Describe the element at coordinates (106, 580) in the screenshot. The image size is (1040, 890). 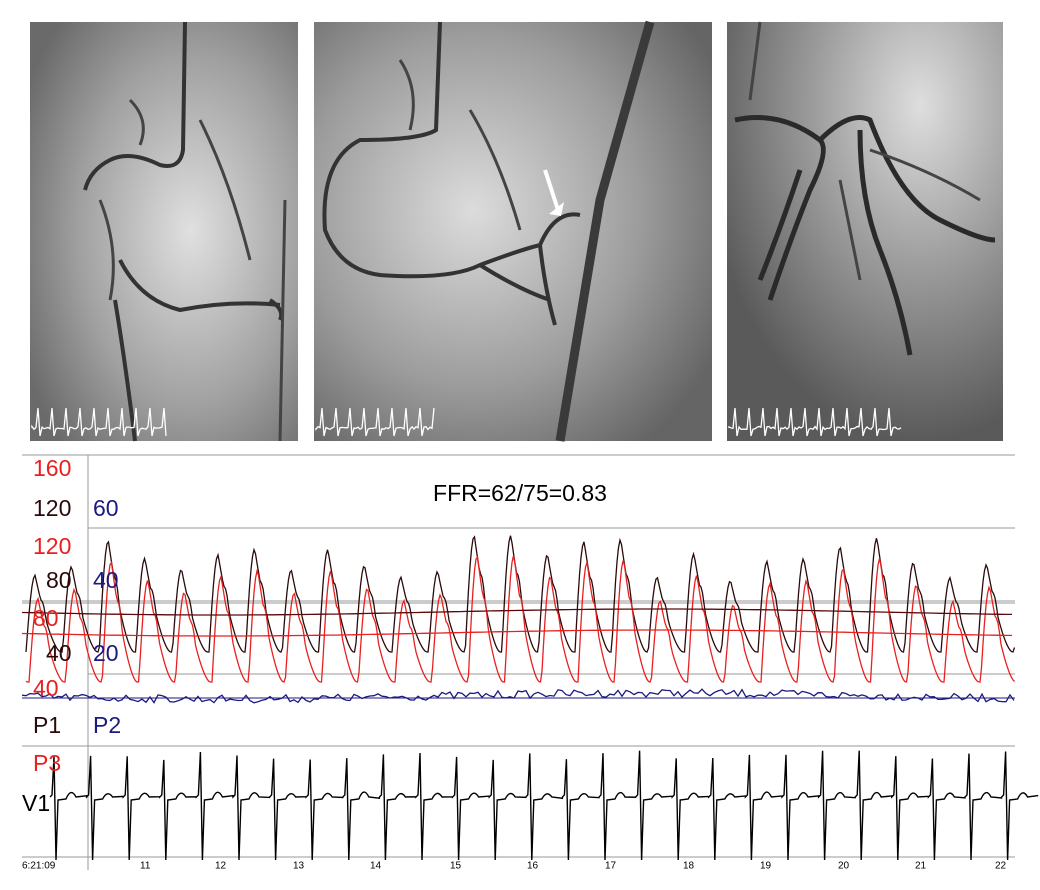
I see `p2-scale: 40` at that location.